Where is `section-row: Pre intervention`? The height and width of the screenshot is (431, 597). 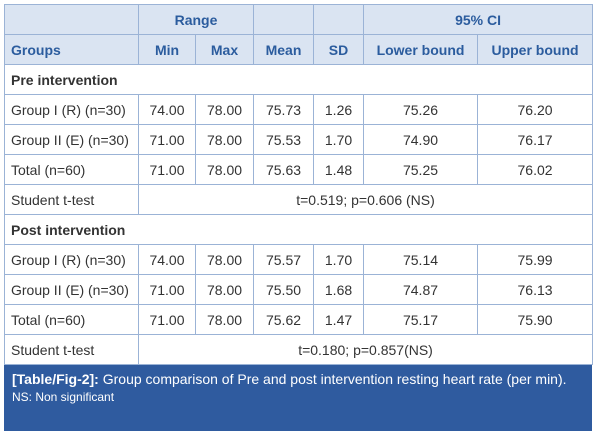
section-row: Pre intervention is located at coordinates (298, 79).